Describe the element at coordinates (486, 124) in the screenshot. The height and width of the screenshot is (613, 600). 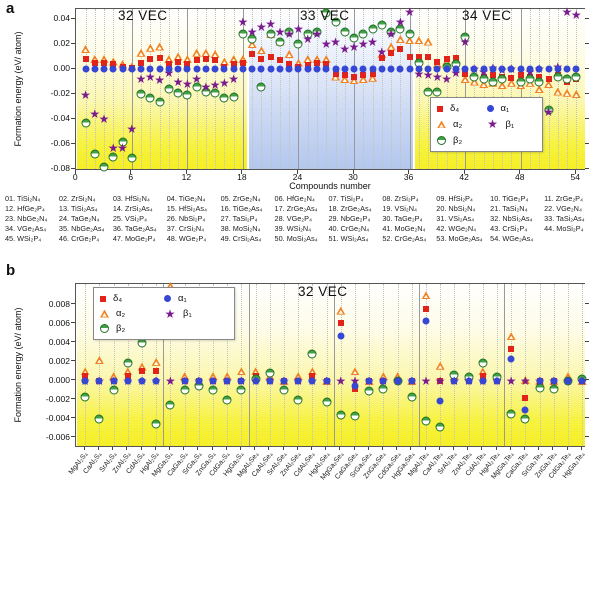
I see `panel-a-legend: δ₄ α₂ β₂ α₁ ★ β₁` at that location.